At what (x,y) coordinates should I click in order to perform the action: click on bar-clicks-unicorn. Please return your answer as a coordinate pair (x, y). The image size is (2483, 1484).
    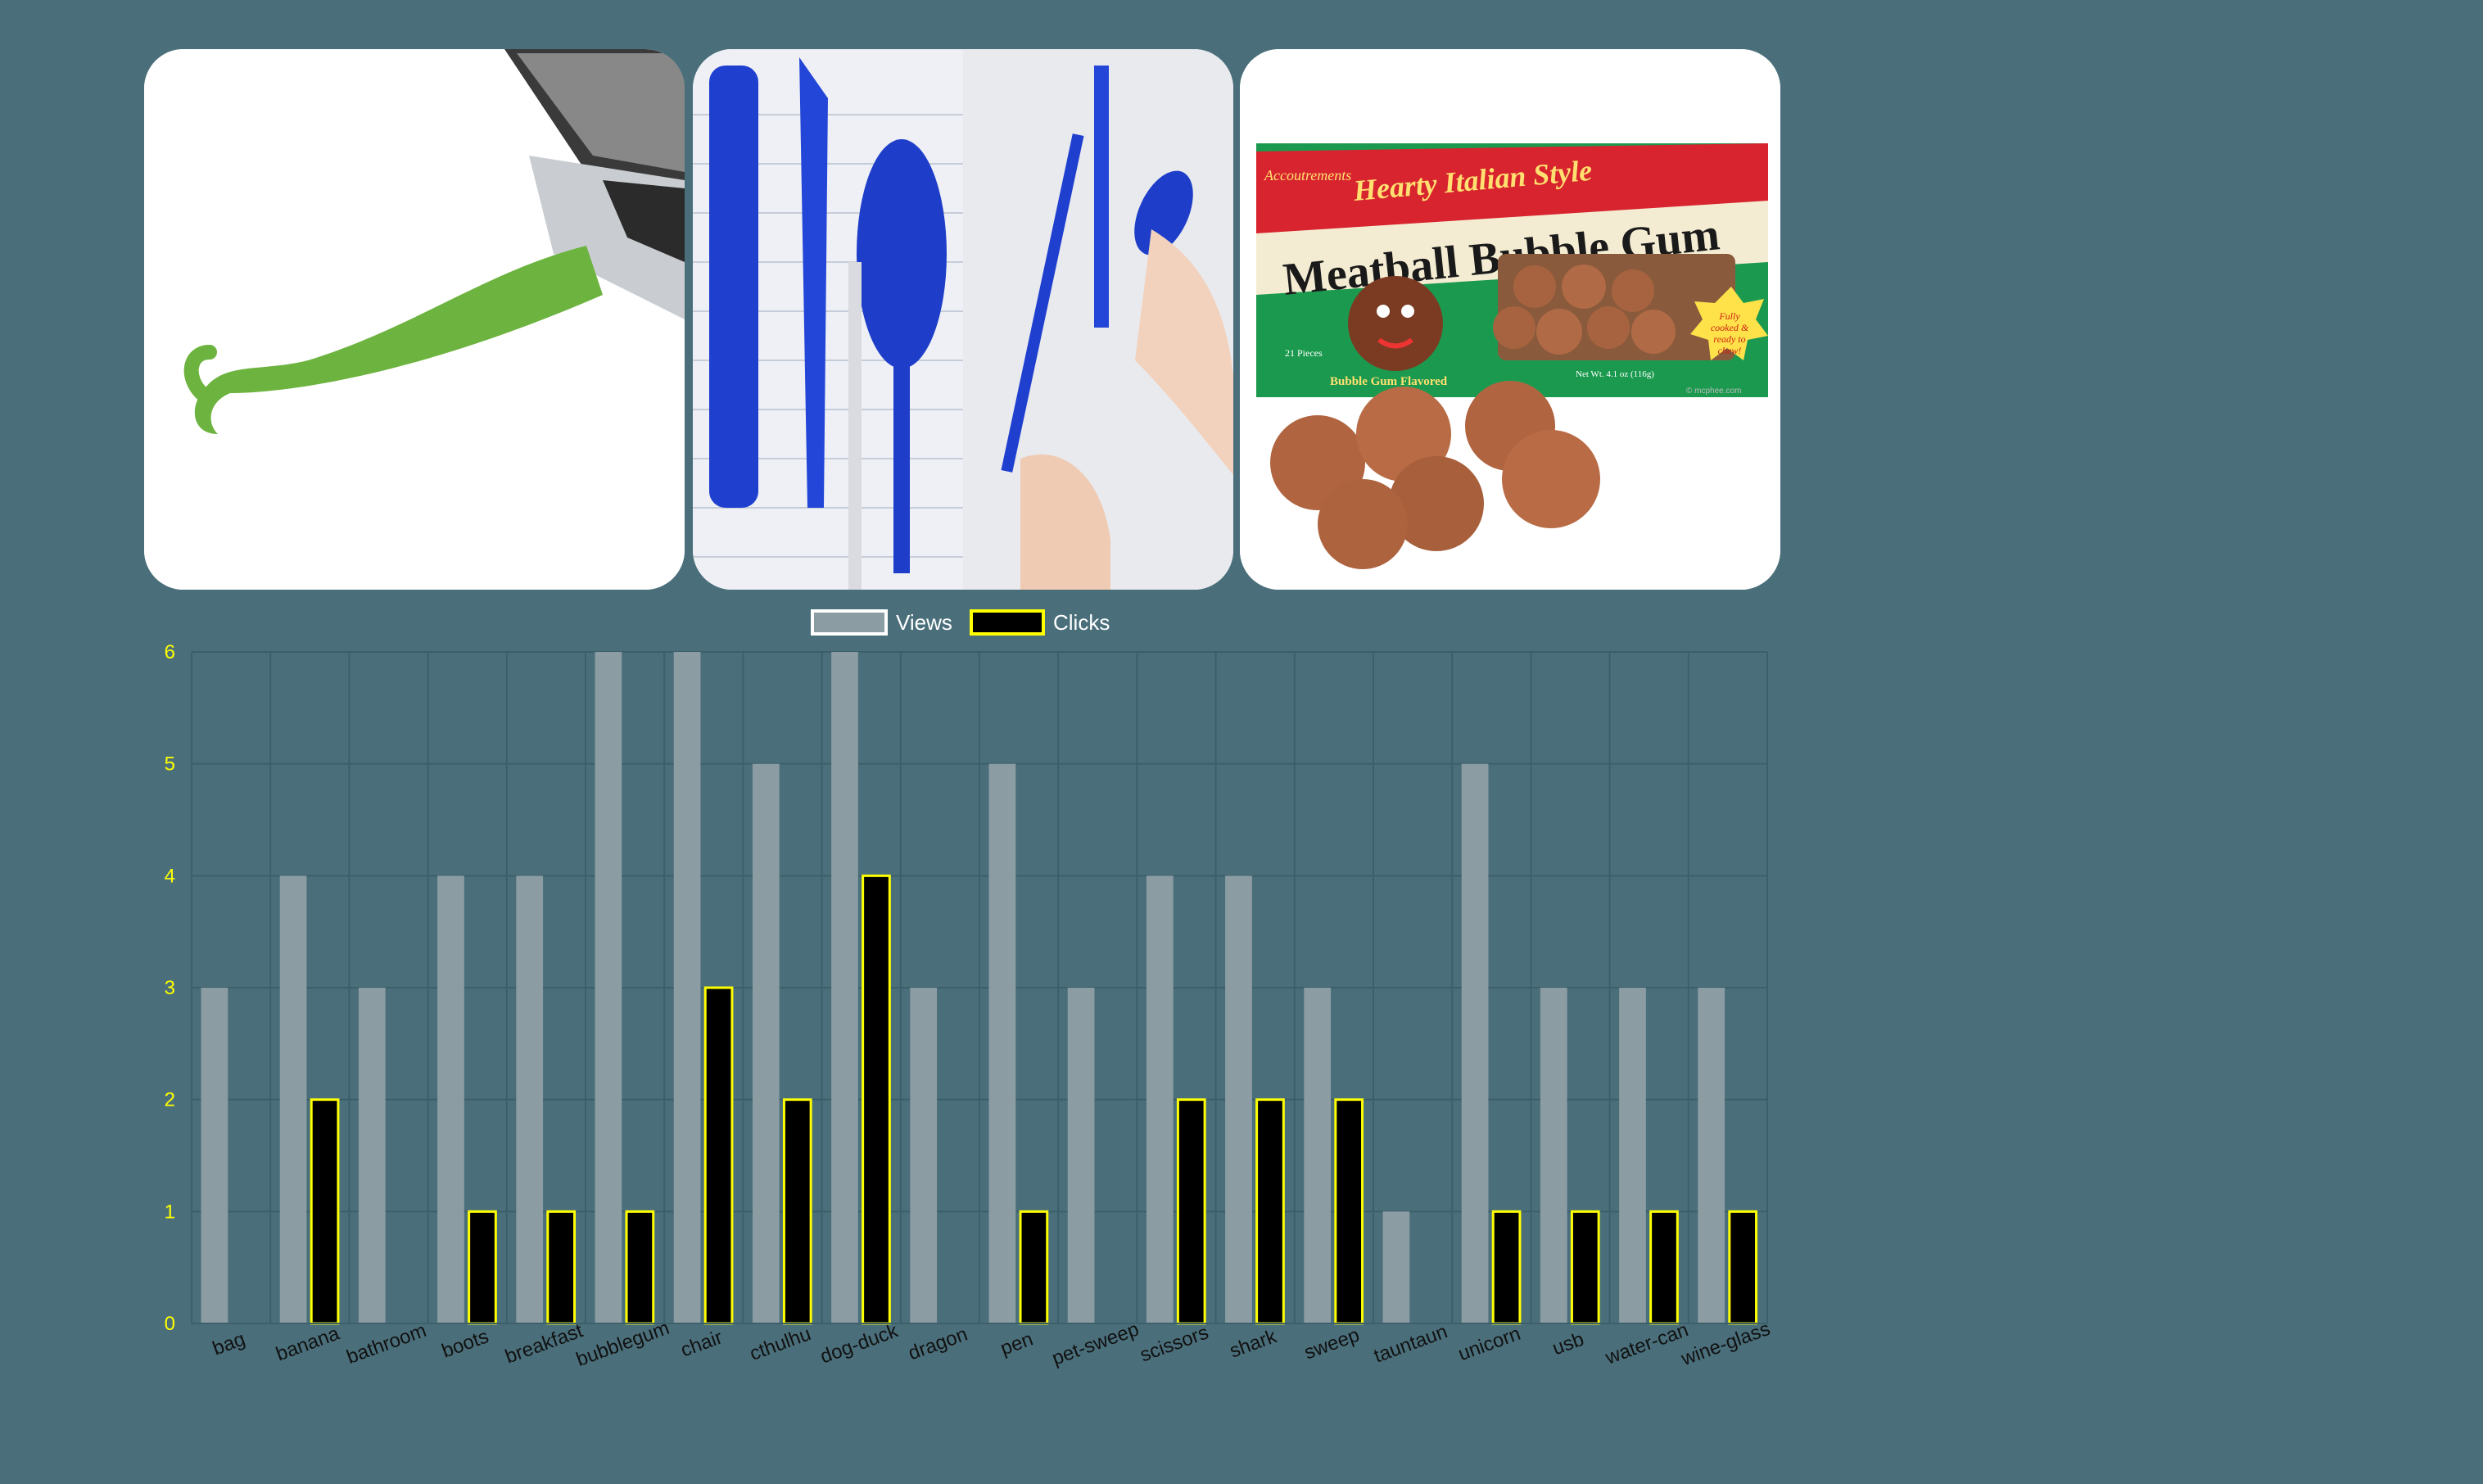
    Looking at the image, I should click on (1506, 1267).